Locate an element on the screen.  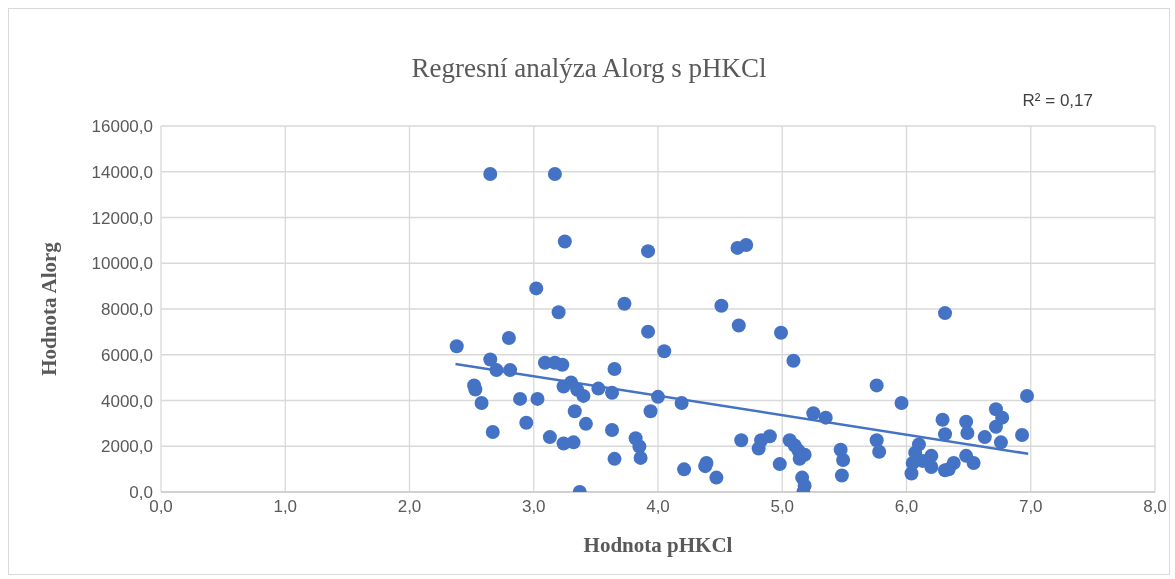
x-tick-label: 5,0 is located at coordinates (782, 507).